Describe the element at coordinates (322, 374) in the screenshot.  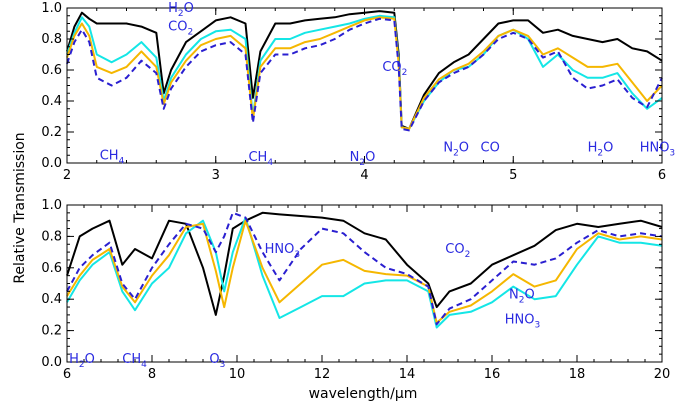
I see `x-tick-label: 12` at that location.